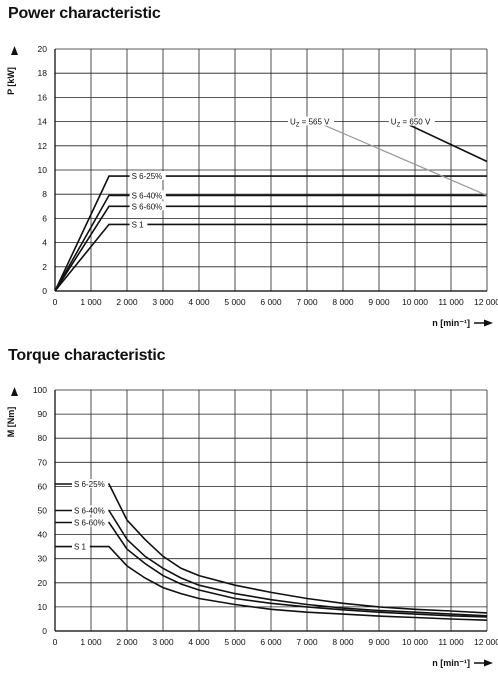 The image size is (498, 678). What do you see at coordinates (43, 97) in the screenshot?
I see `y-tick-label: 16` at bounding box center [43, 97].